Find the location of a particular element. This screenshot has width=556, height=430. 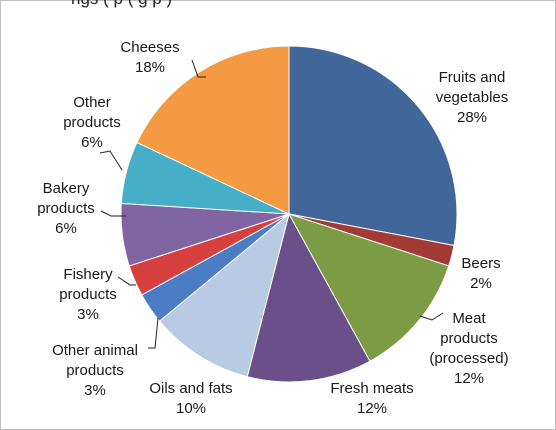

label-line: Other animal is located at coordinates (95, 350).